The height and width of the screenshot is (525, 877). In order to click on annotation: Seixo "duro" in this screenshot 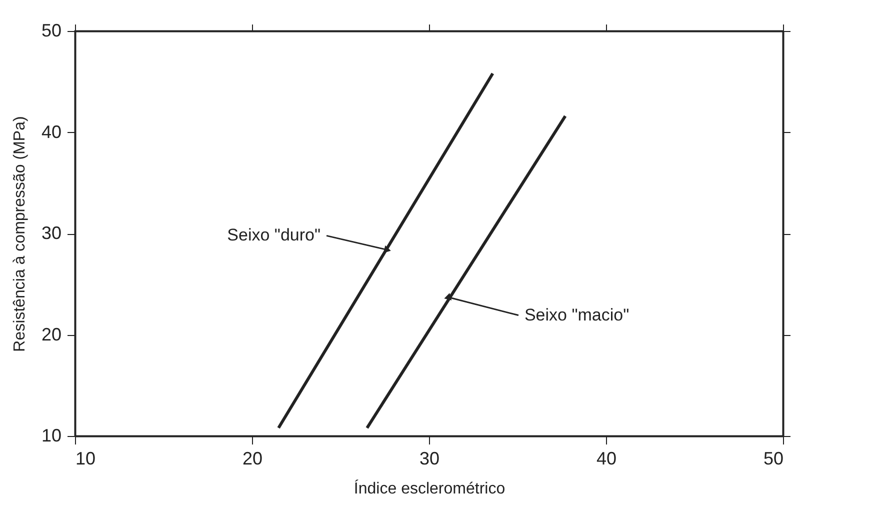, I will do `click(274, 235)`.